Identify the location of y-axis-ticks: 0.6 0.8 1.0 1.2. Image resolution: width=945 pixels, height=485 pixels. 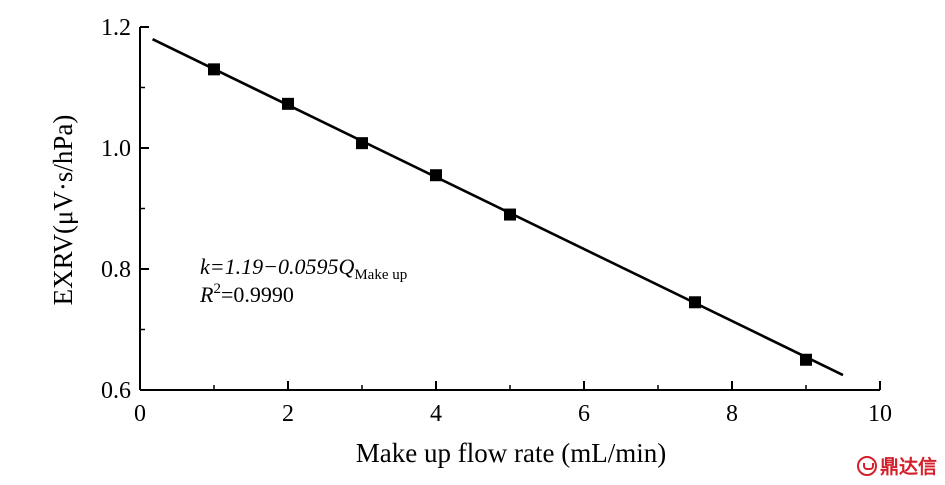
(125, 209).